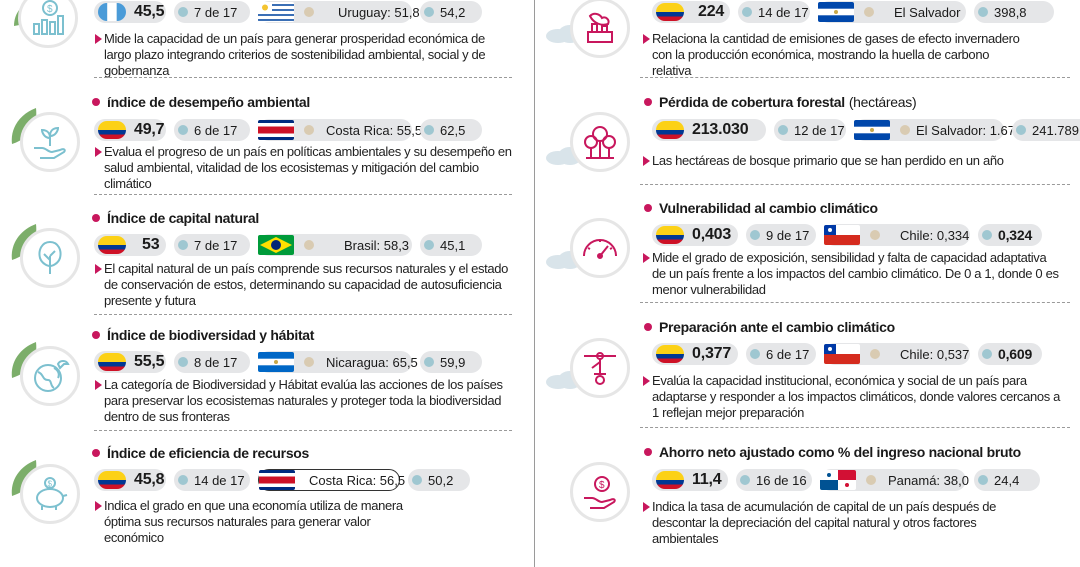 The image size is (1080, 567). Describe the element at coordinates (1015, 235) in the screenshot. I see `avg: 0,324` at that location.